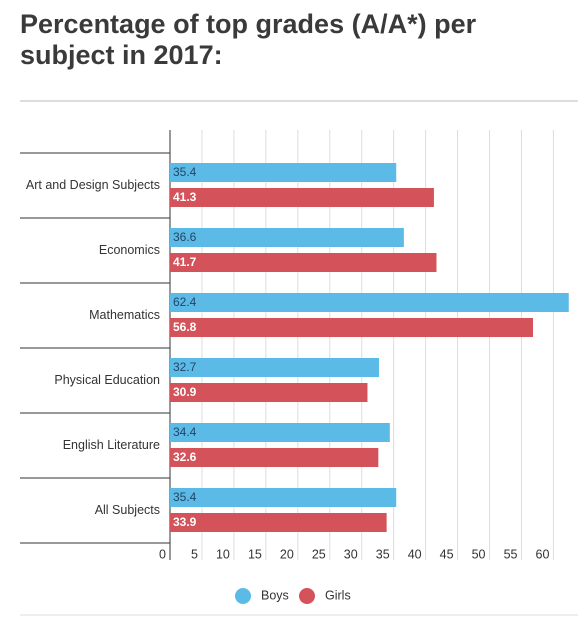 Image resolution: width=588 pixels, height=630 pixels. Describe the element at coordinates (338, 595) in the screenshot. I see `legend-label: Girls` at that location.